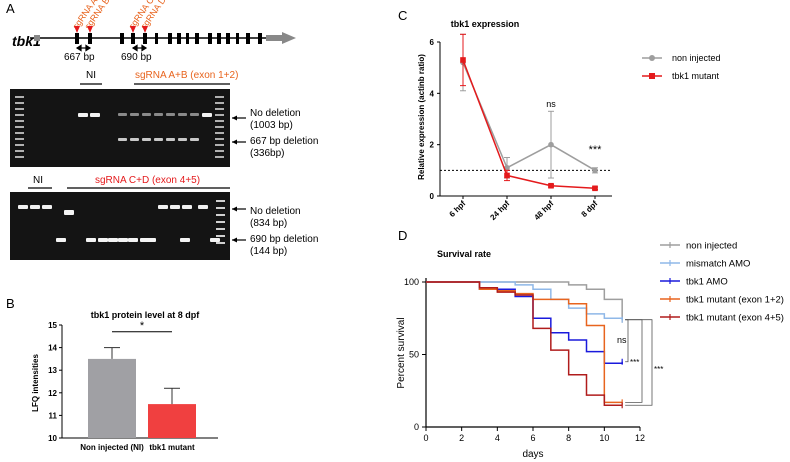  What do you see at coordinates (432, 42) in the screenshot?
I see `chart-c-ytick-label: 6` at bounding box center [432, 42].